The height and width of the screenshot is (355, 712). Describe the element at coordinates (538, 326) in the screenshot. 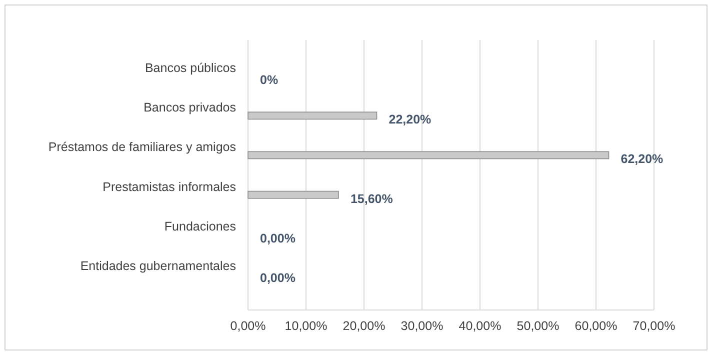

I see `x-tick-label: 50,00%` at that location.